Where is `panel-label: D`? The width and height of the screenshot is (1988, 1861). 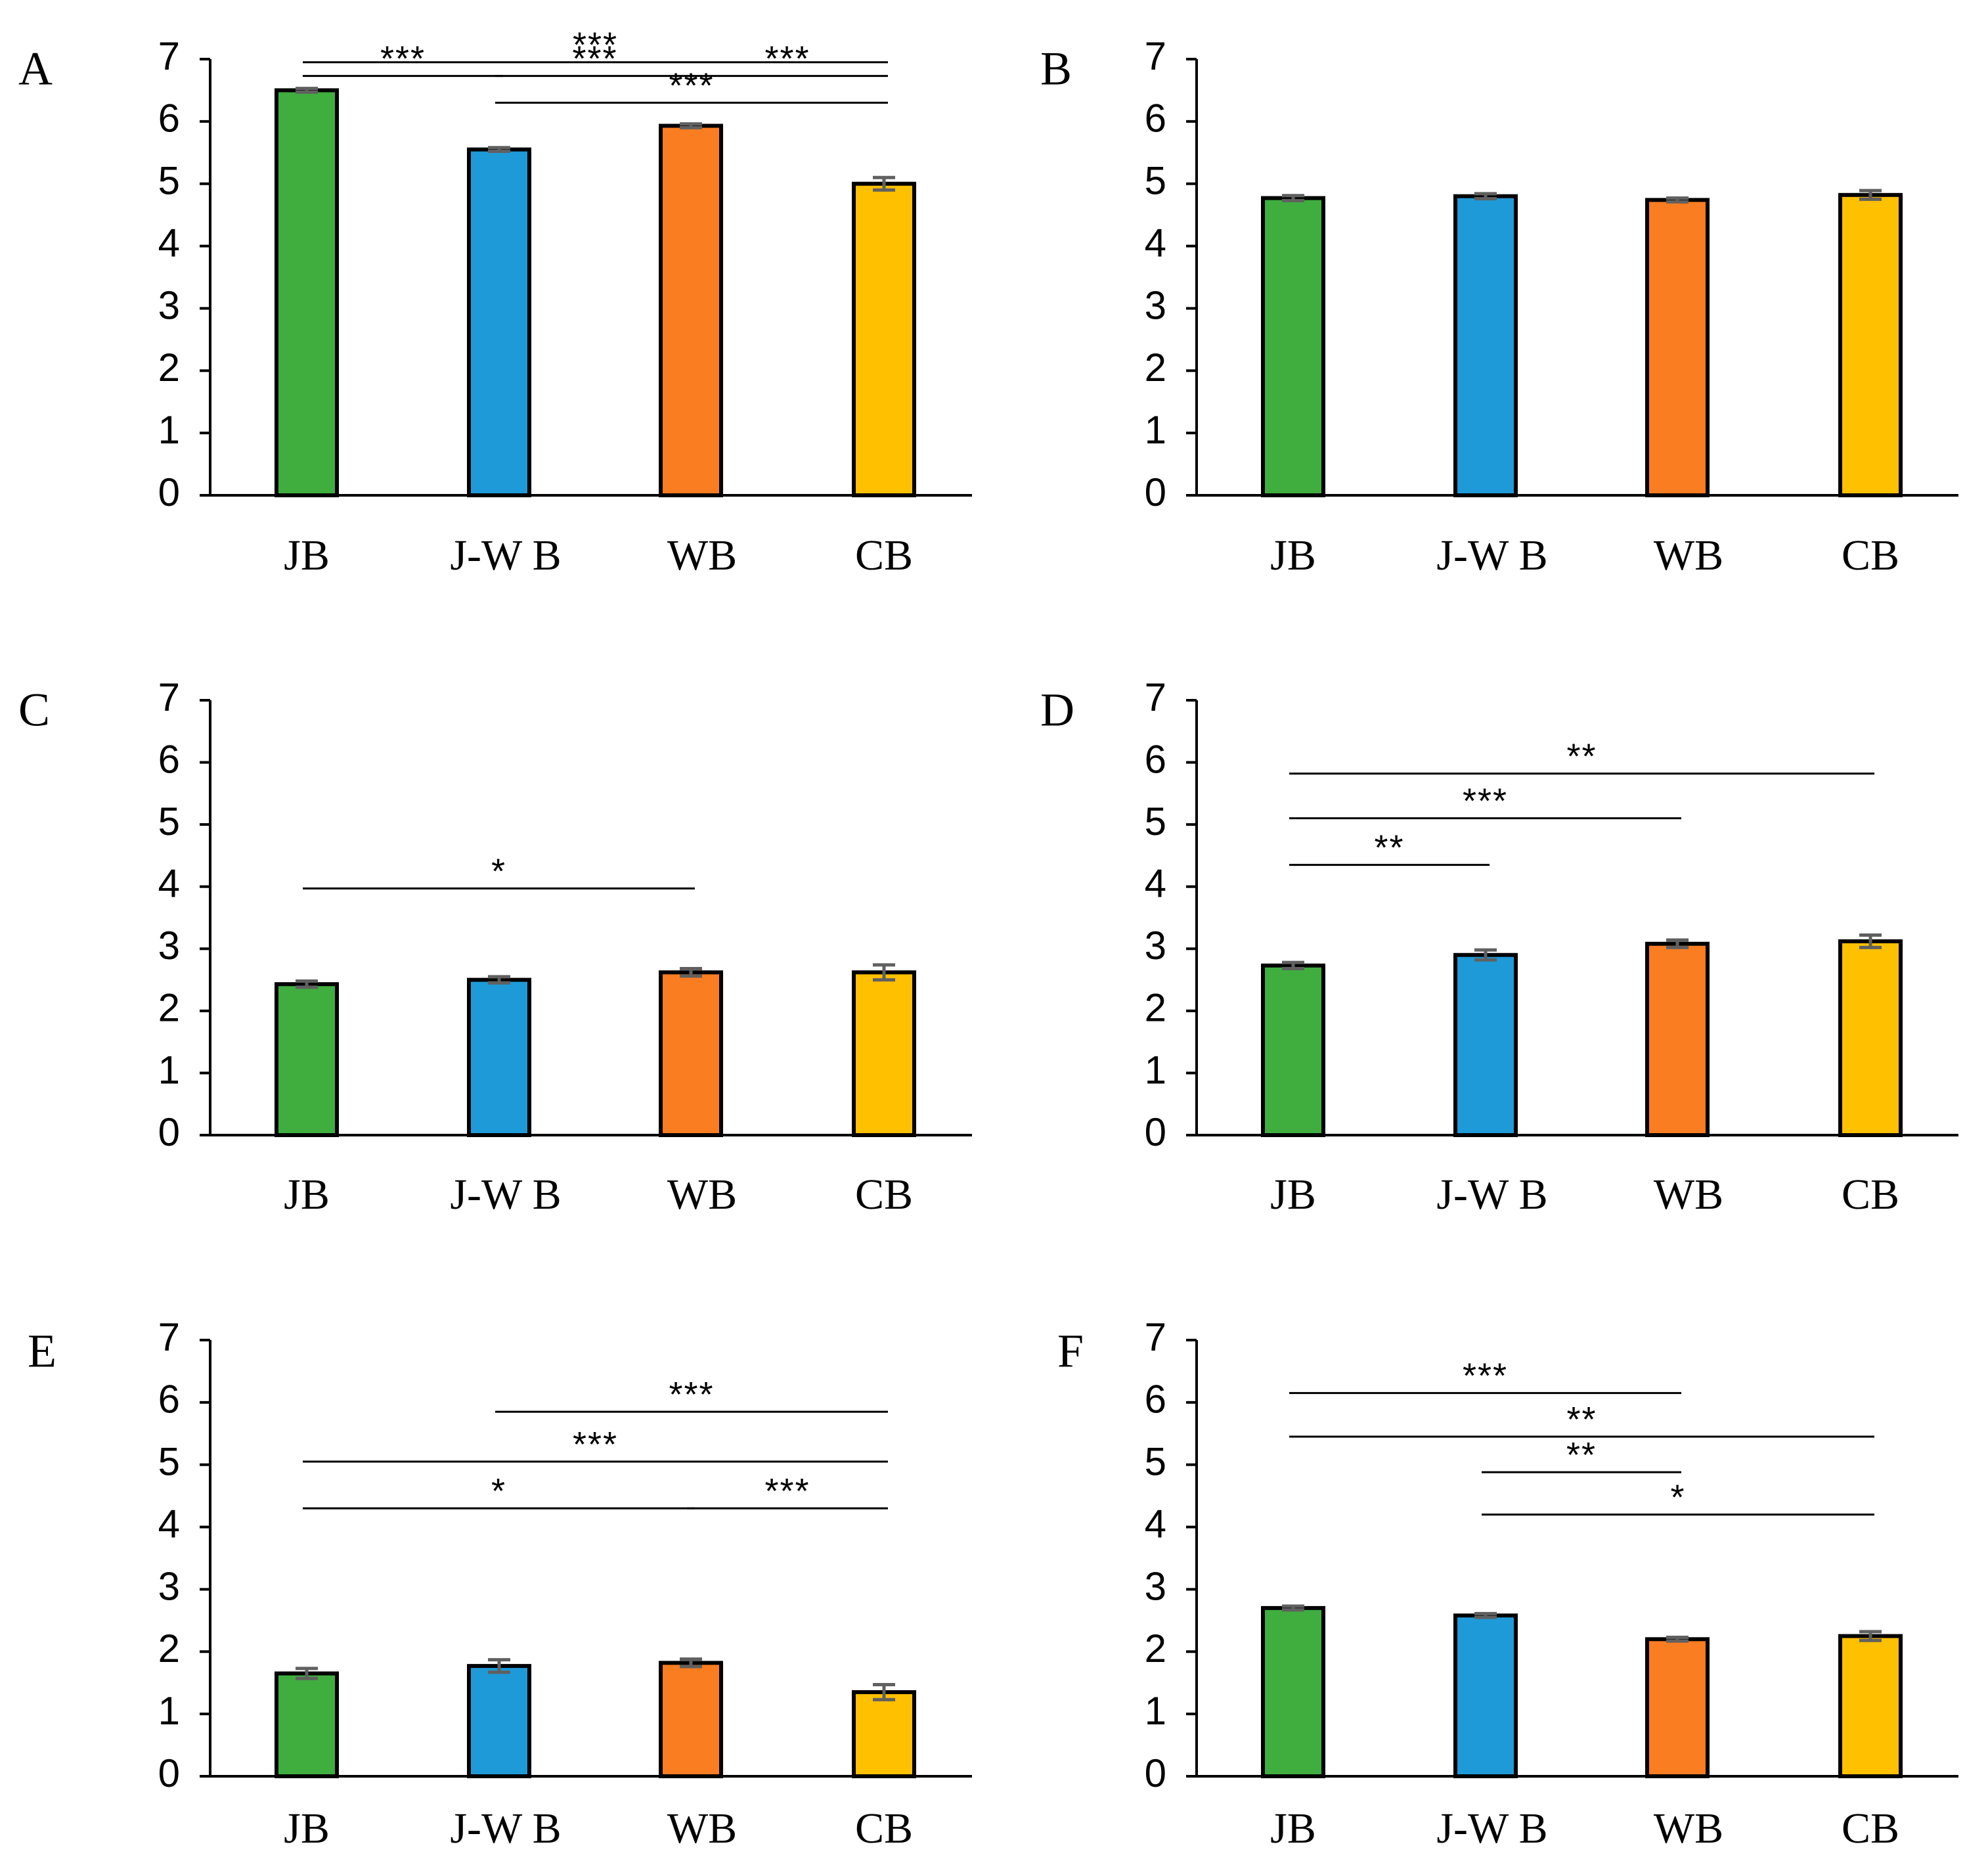 panel-label: D is located at coordinates (1057, 710).